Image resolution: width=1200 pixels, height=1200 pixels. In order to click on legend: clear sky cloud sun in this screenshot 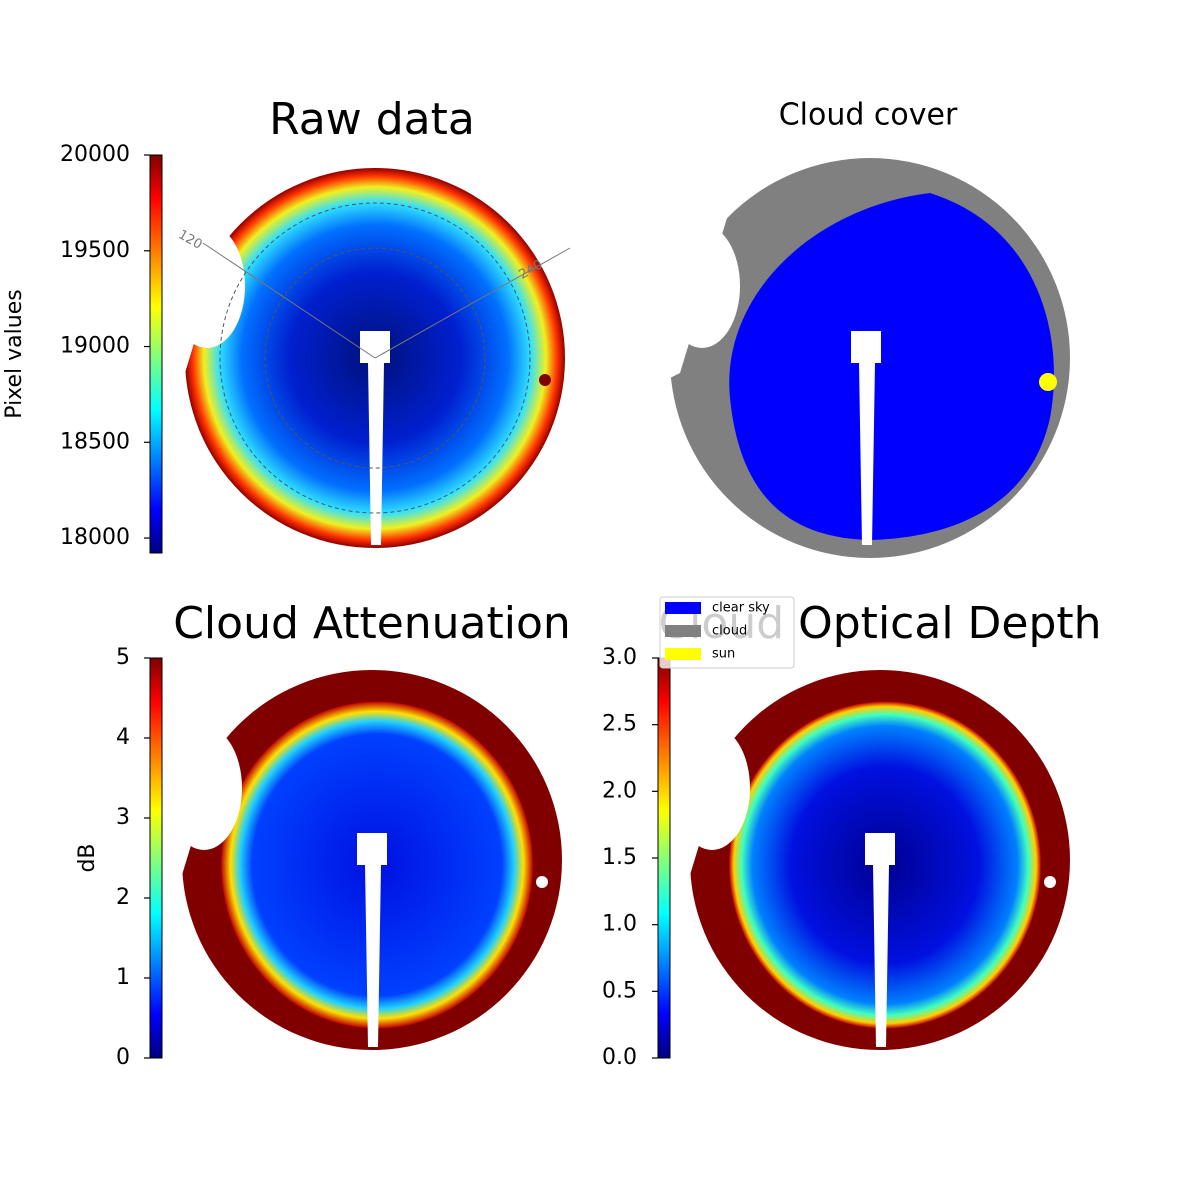, I will do `click(727, 632)`.